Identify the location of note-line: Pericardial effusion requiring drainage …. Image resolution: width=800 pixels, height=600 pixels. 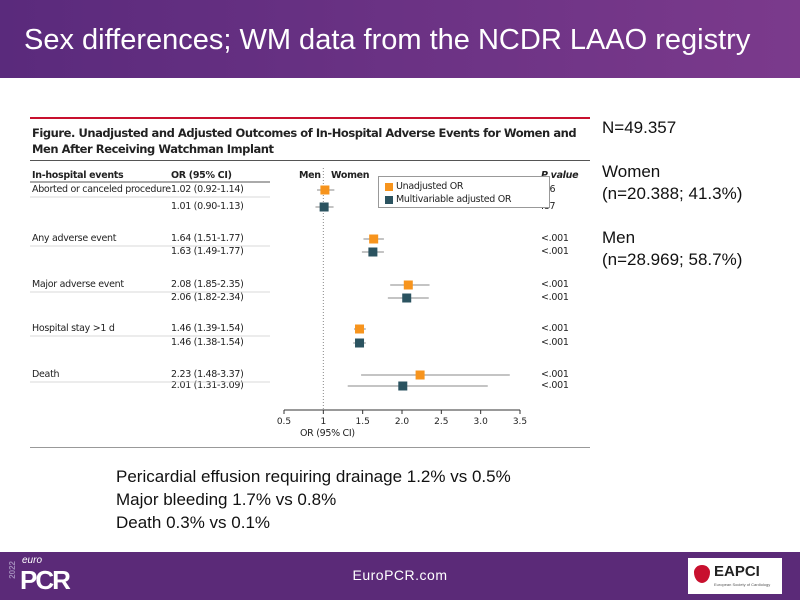
(313, 476).